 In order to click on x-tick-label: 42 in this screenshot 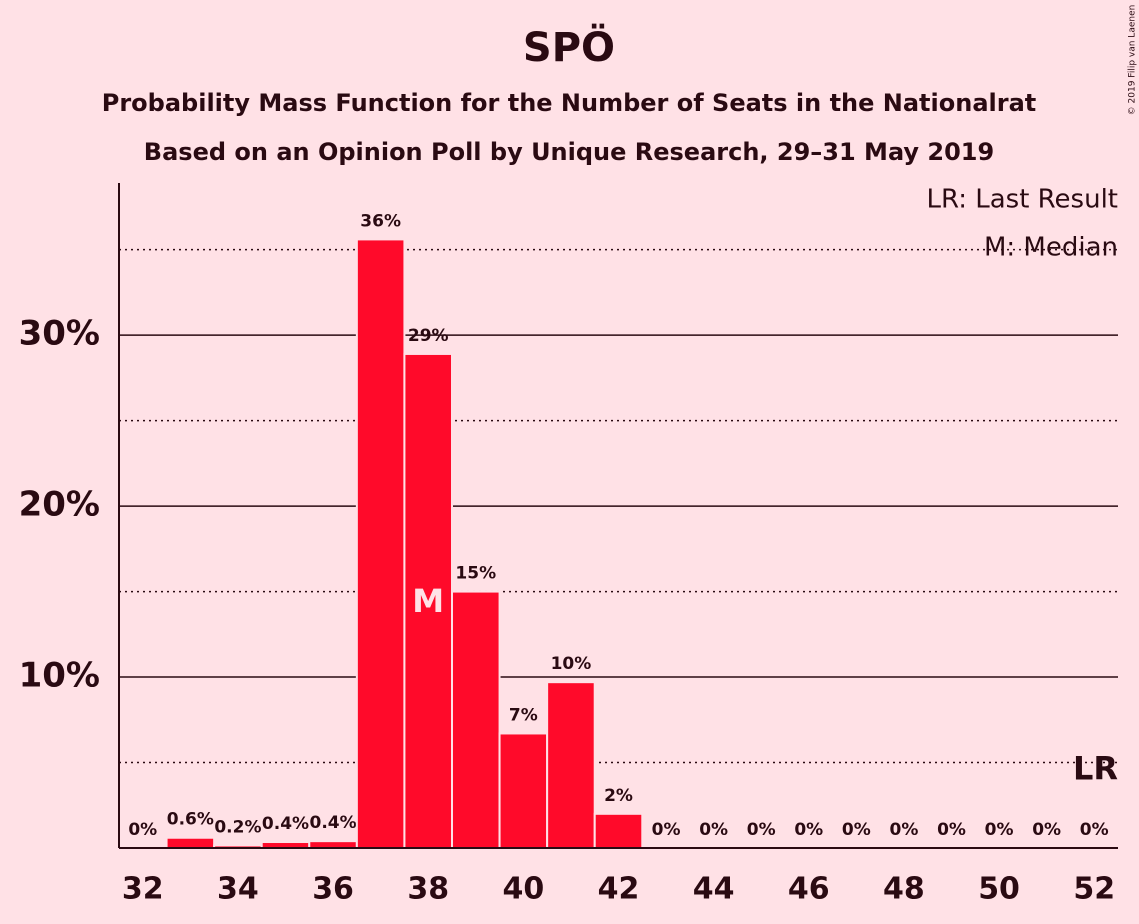, I will do `click(619, 889)`.